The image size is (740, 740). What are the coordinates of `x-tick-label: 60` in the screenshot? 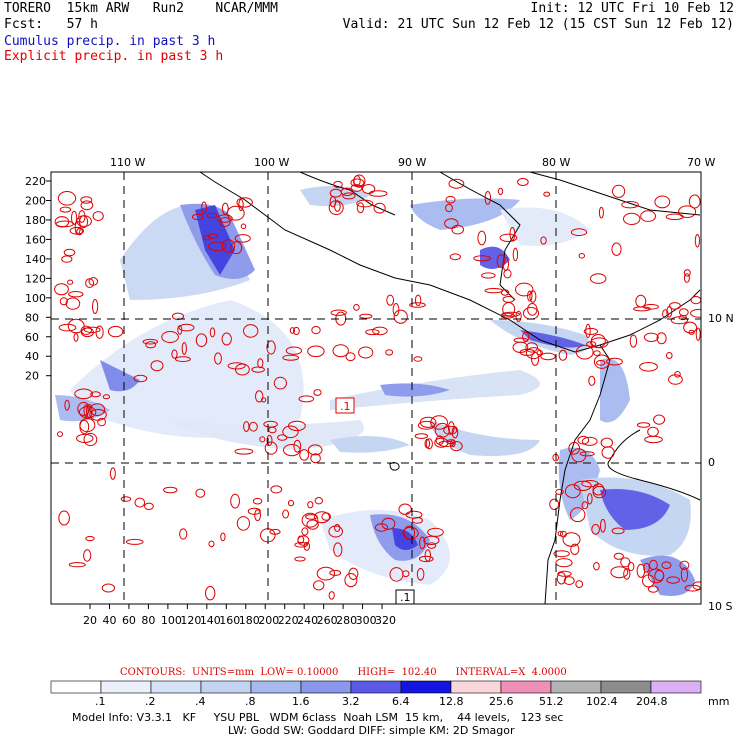 It's located at (129, 620).